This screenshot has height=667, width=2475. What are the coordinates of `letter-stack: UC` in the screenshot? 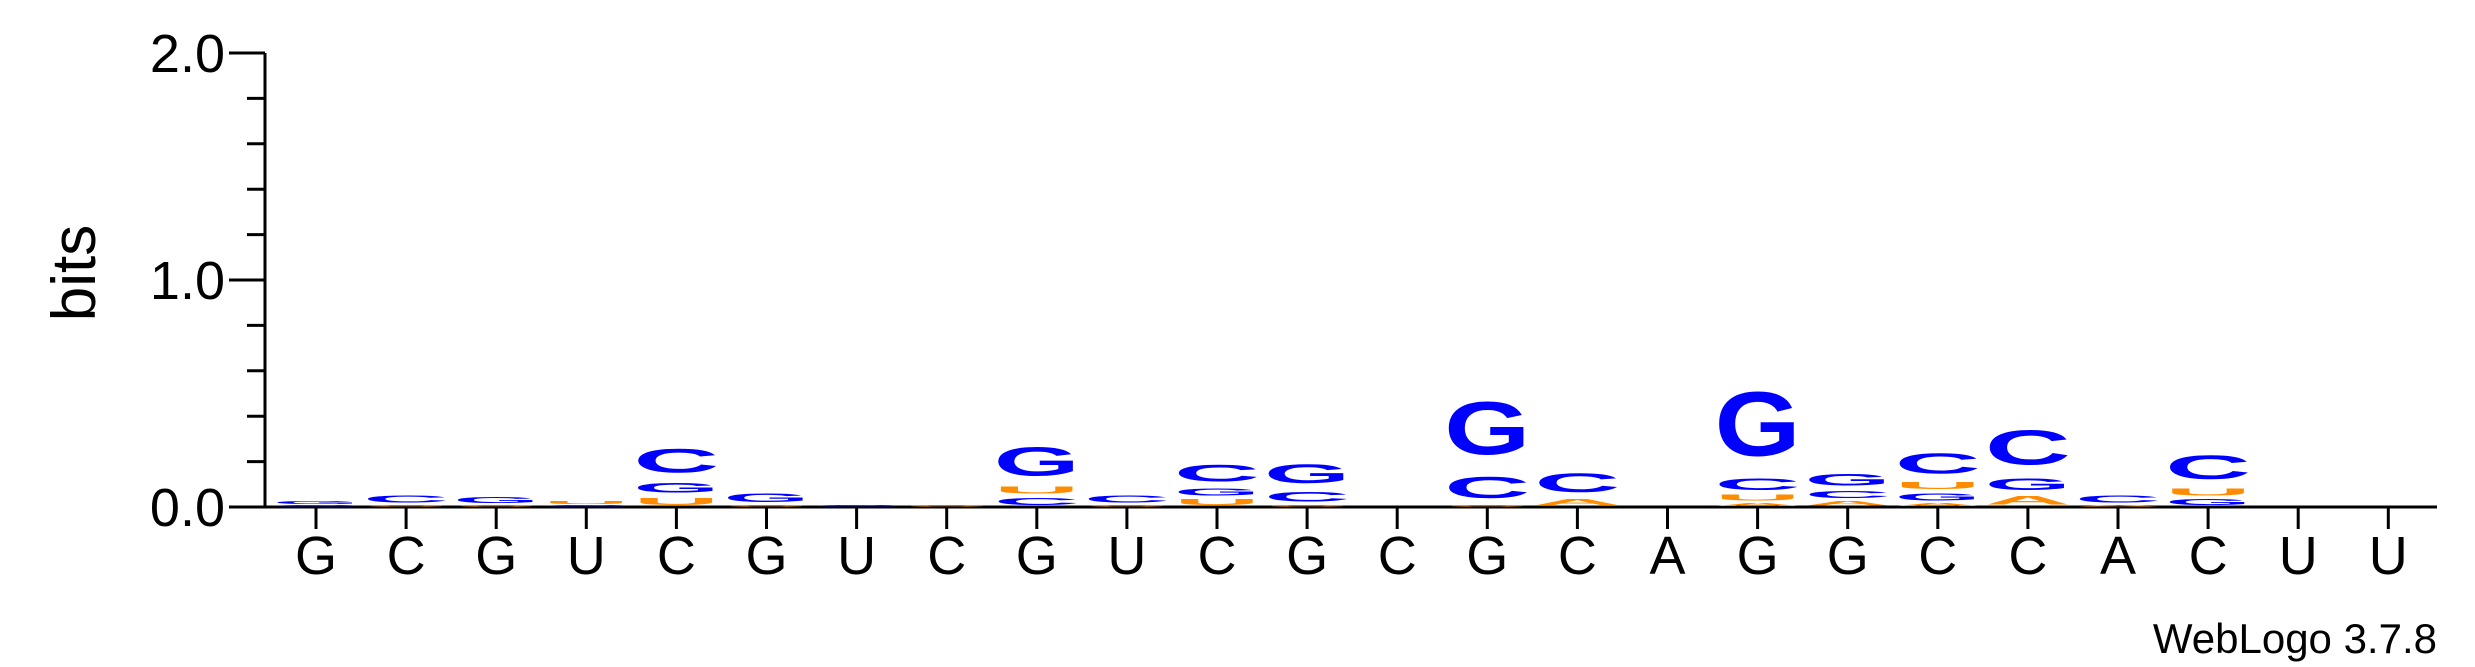 It's located at (1127, 500).